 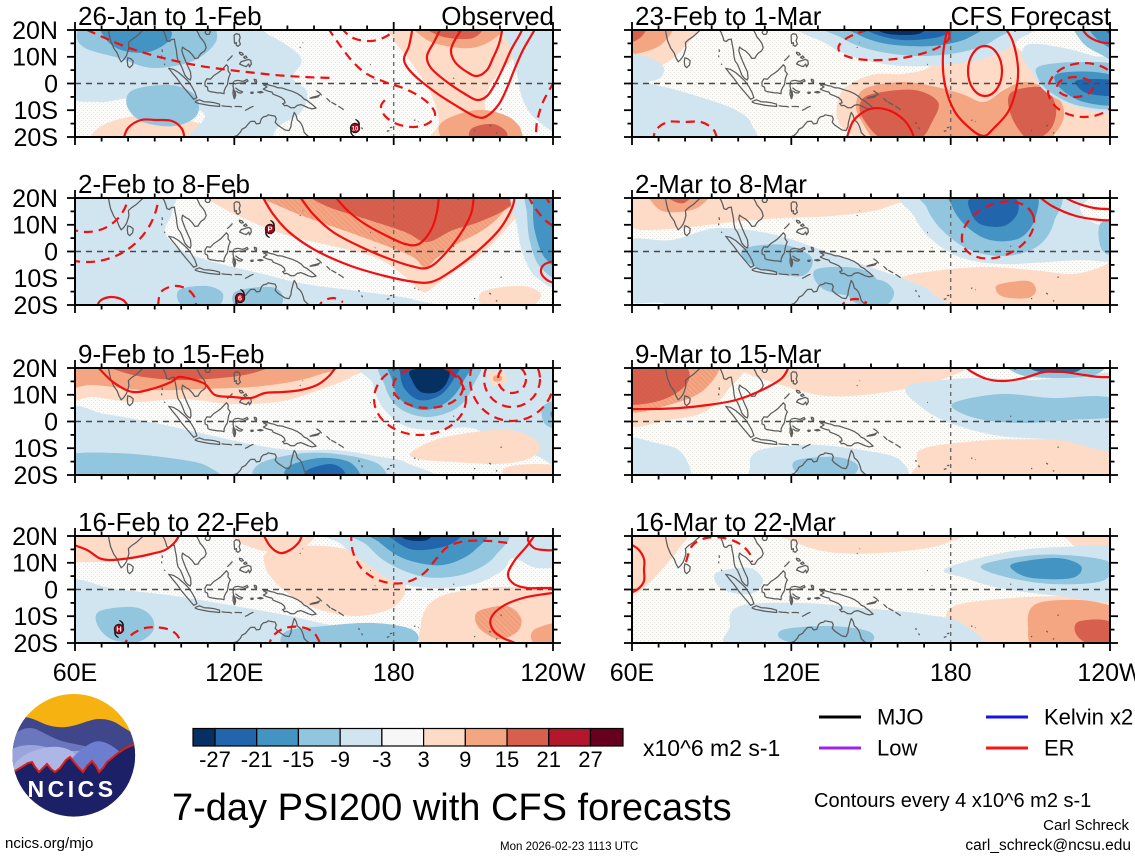 What do you see at coordinates (164, 184) in the screenshot?
I see `svg-text: 2-Feb to 8-Feb` at bounding box center [164, 184].